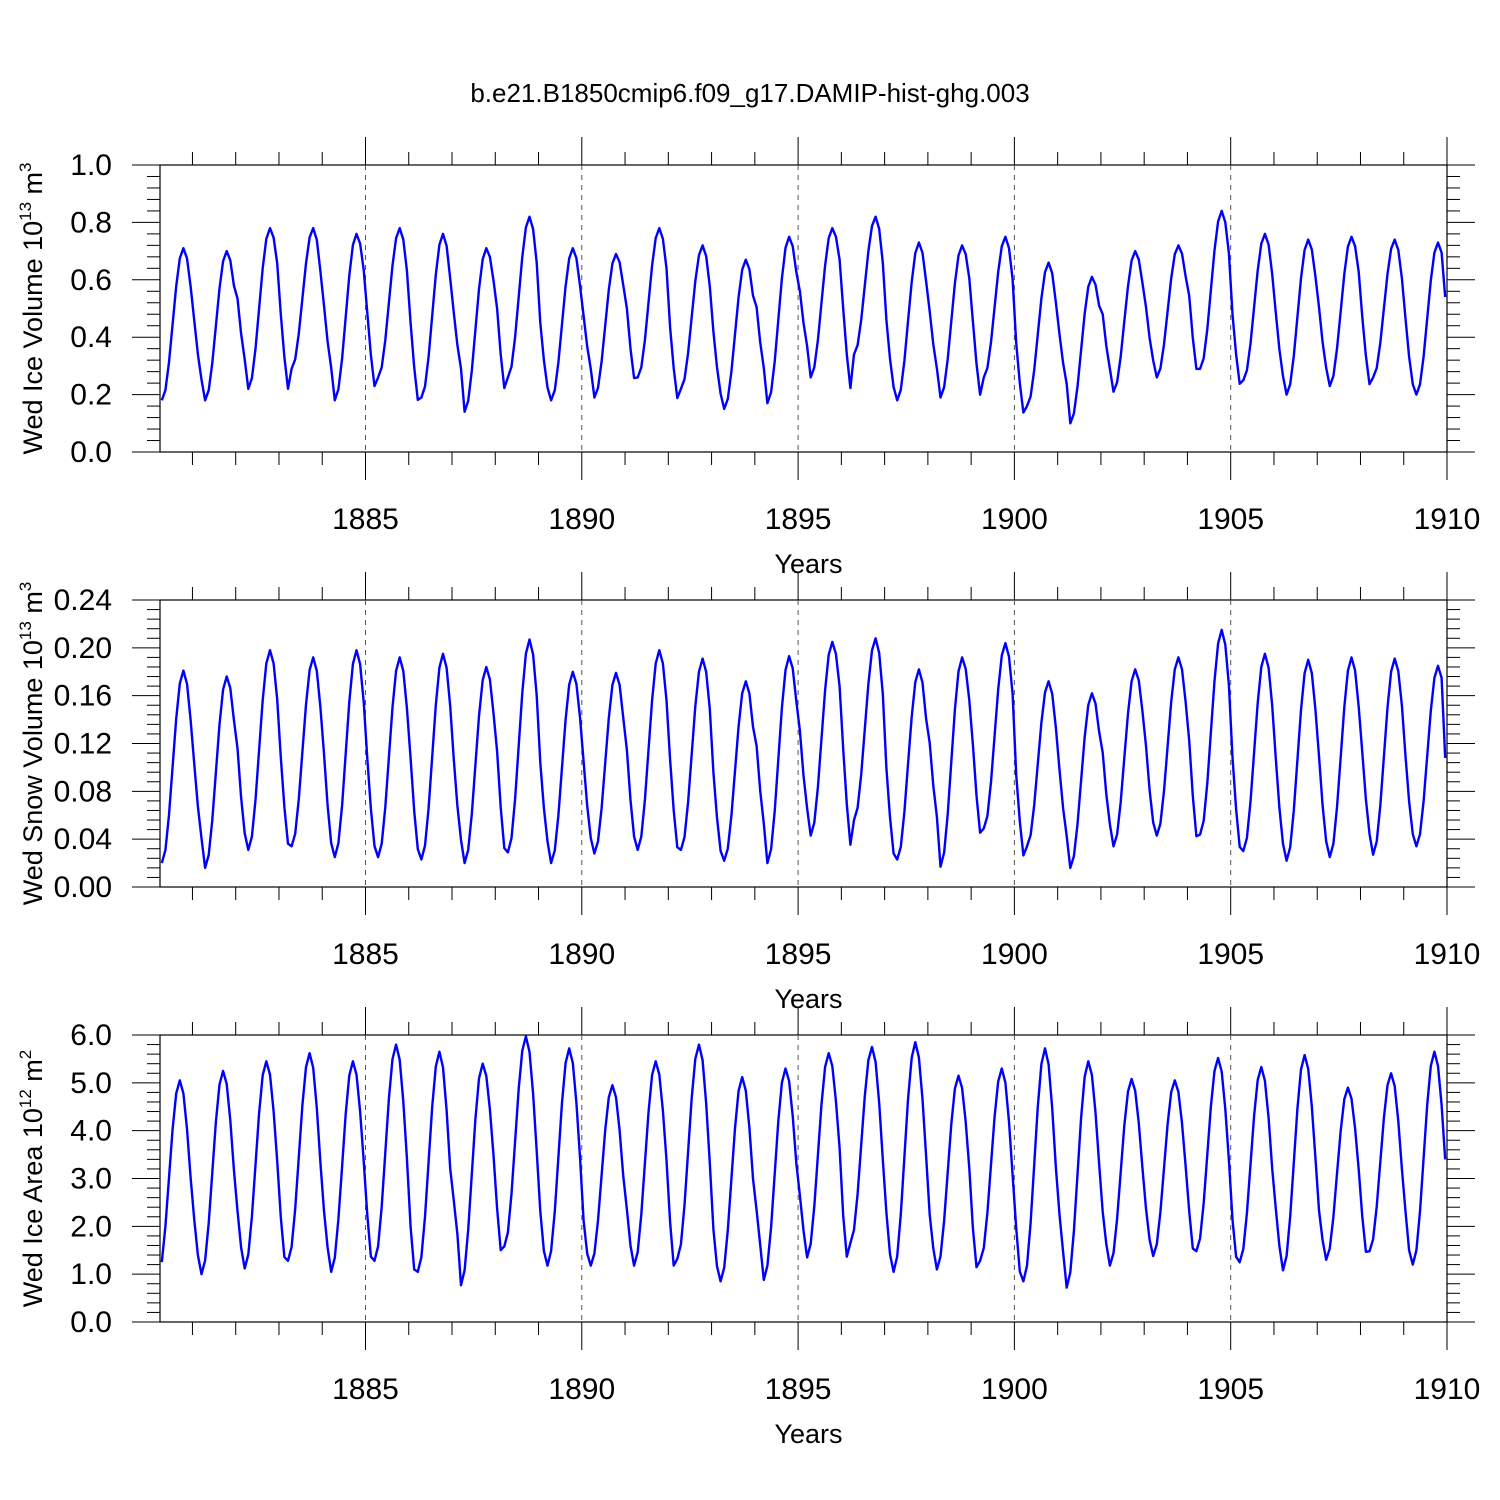 The image size is (1500, 1500). I want to click on y-tick-label: 0.2, so click(91, 395).